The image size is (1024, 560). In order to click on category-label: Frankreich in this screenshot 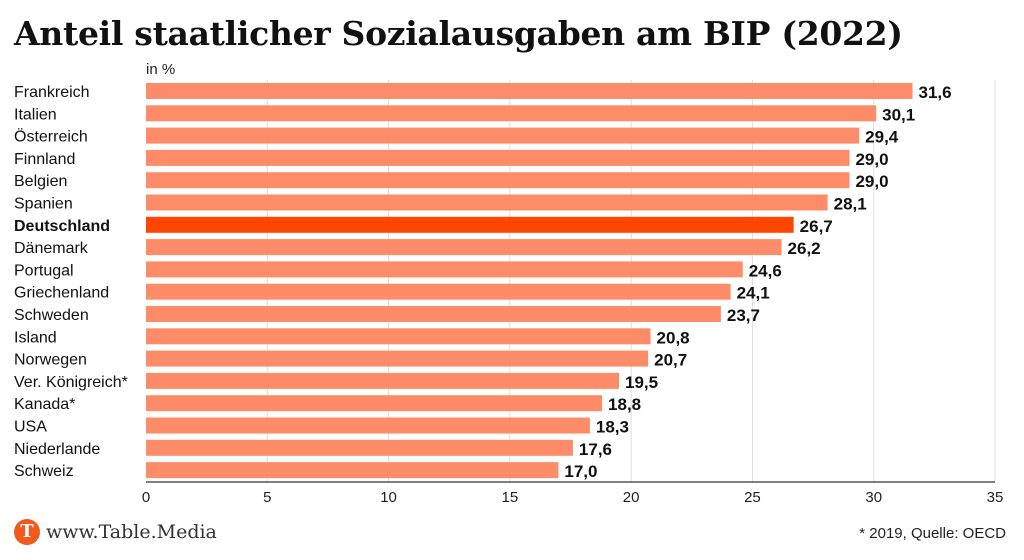, I will do `click(52, 92)`.